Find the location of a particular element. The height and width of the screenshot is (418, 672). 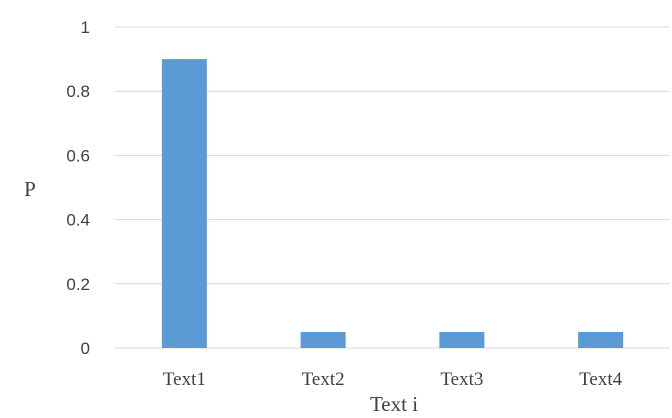

y-tick-label: 0 is located at coordinates (85, 348).